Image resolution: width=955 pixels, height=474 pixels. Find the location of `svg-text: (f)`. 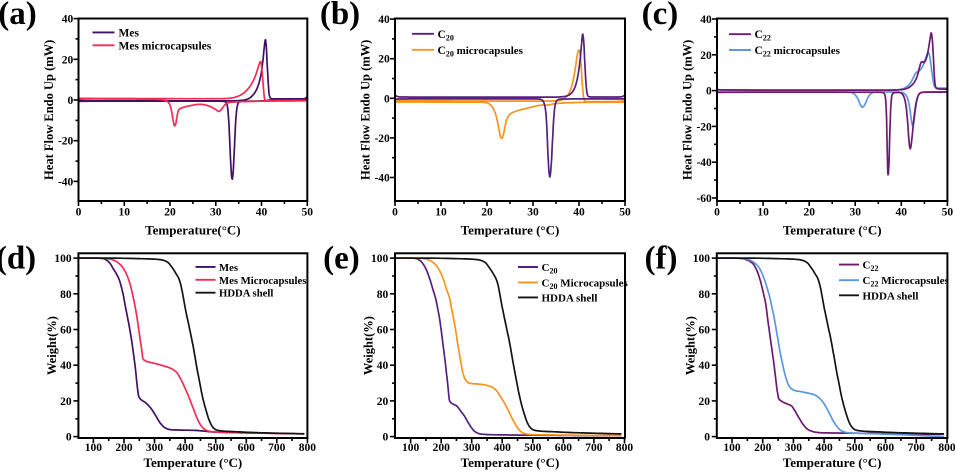

svg-text: (f) is located at coordinates (661, 259).